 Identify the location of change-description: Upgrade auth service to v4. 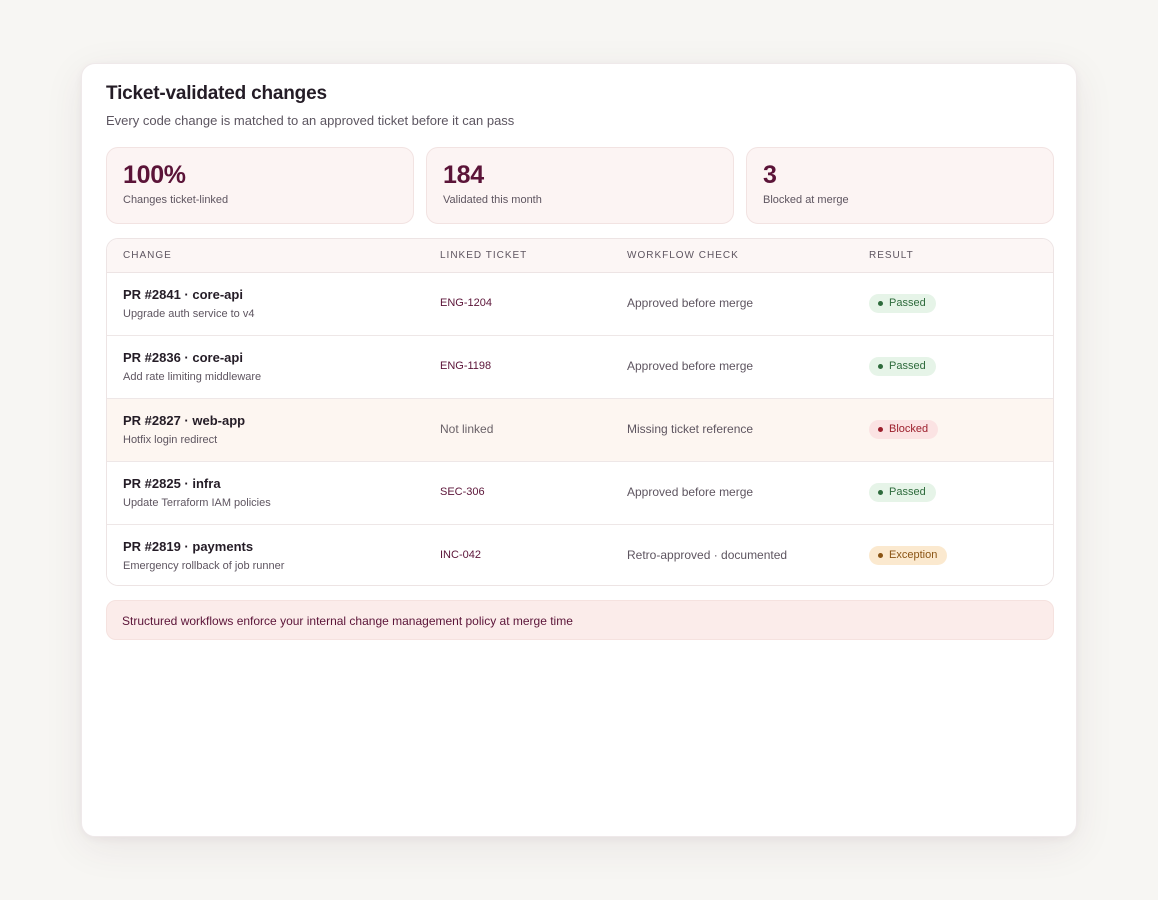
(189, 314).